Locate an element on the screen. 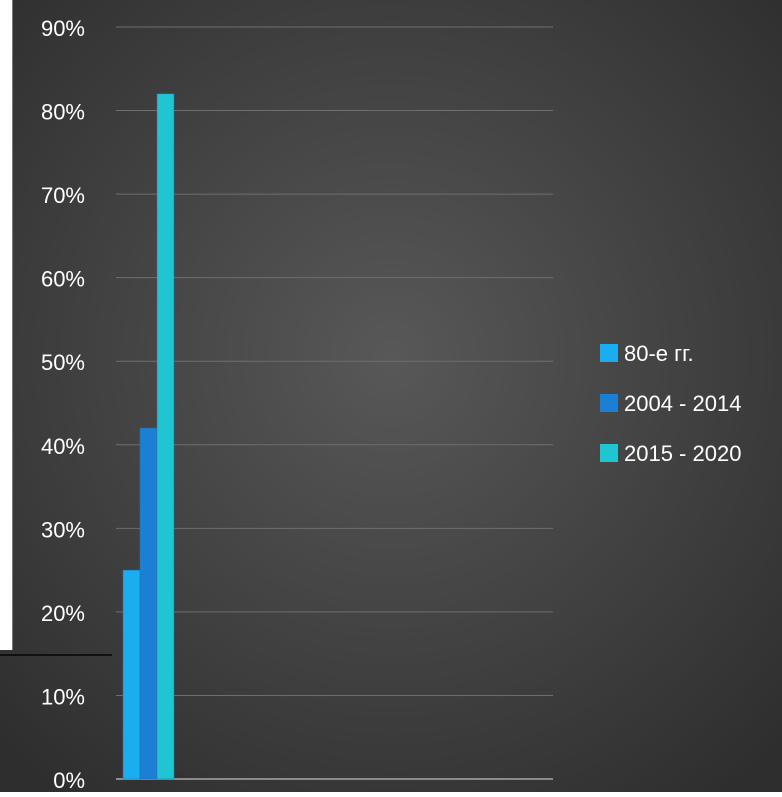  y-tick-label: 40% is located at coordinates (63, 446).